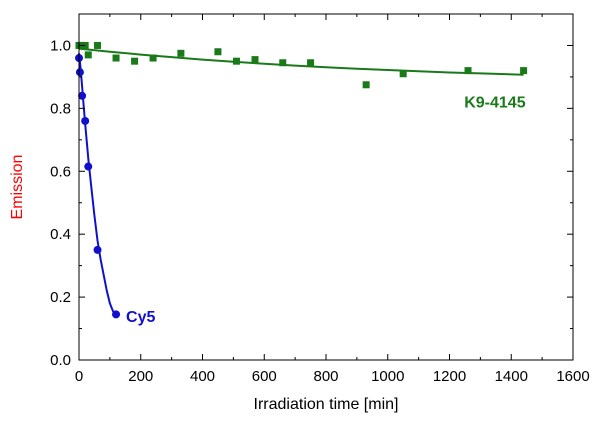  I want to click on y-tick-label: 0.8, so click(60, 108).